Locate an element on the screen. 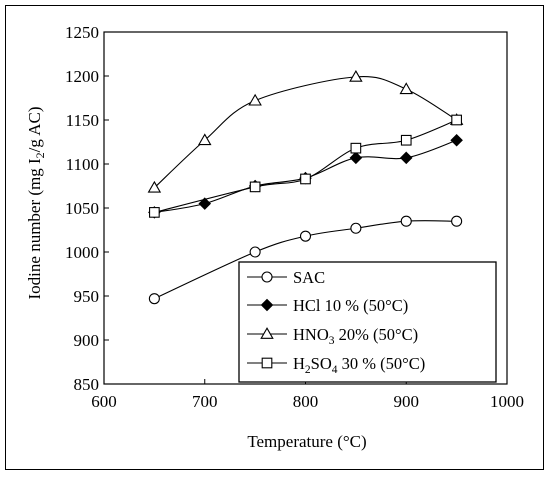 The width and height of the screenshot is (550, 477). y-axis-label: Iodine number (mg I2/g AC) is located at coordinates (36, 203).